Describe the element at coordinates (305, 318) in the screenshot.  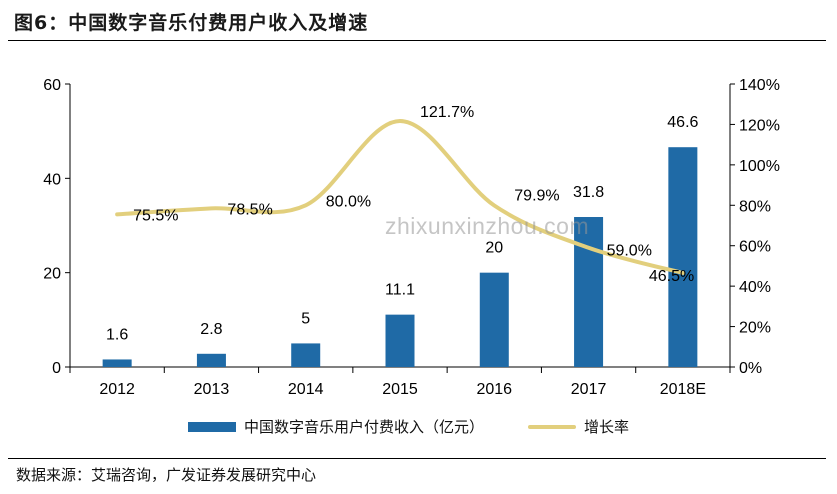
I see `bar-value-label: 5` at that location.